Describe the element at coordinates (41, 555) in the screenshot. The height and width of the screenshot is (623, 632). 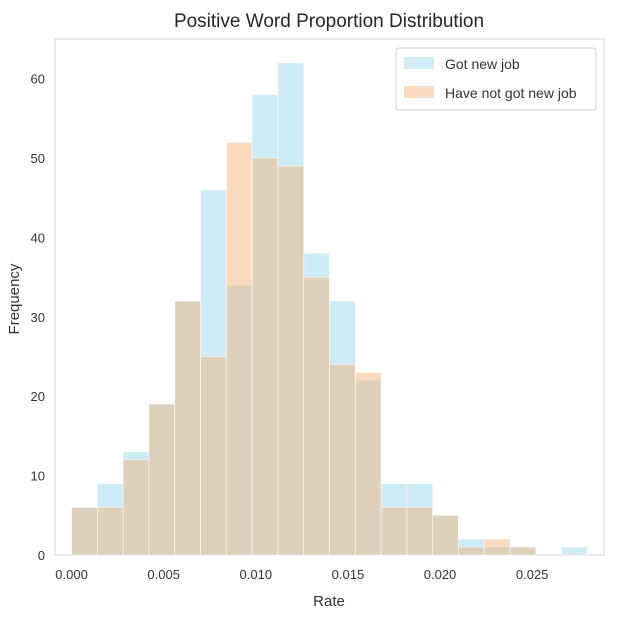
I see `y-tick-label: 0` at that location.